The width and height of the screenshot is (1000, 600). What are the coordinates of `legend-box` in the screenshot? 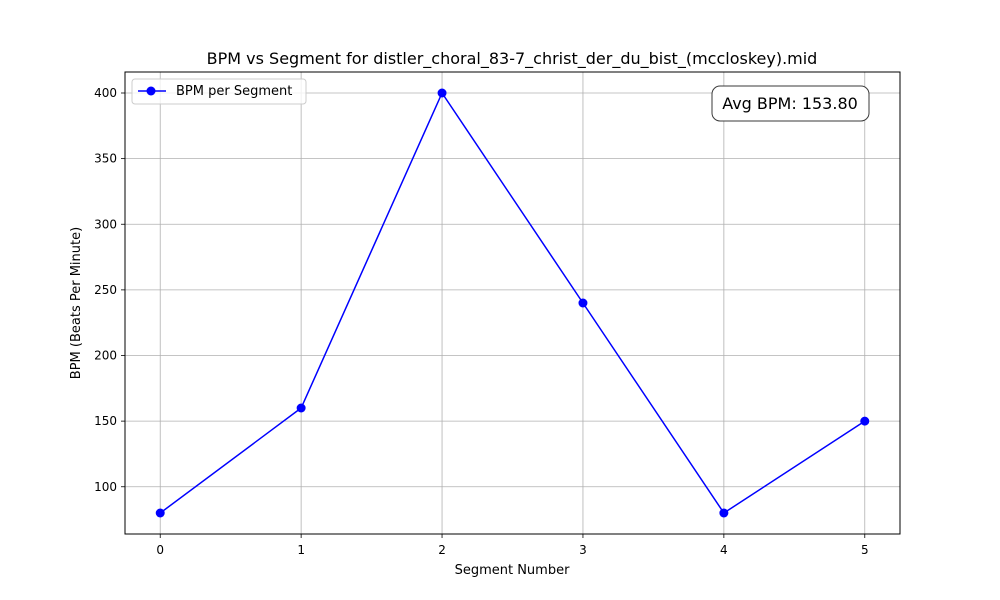 It's located at (219, 91).